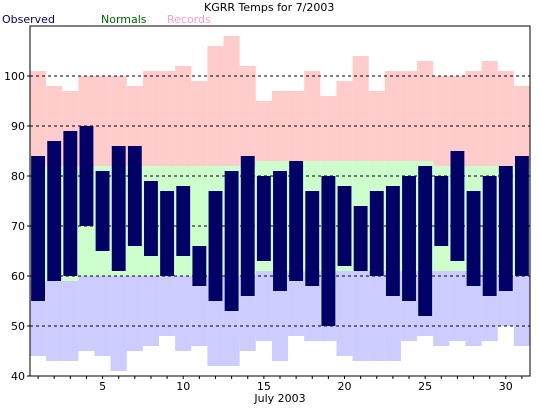 Image resolution: width=540 pixels, height=410 pixels. What do you see at coordinates (124, 19) in the screenshot?
I see `legend-normals: Normals` at bounding box center [124, 19].